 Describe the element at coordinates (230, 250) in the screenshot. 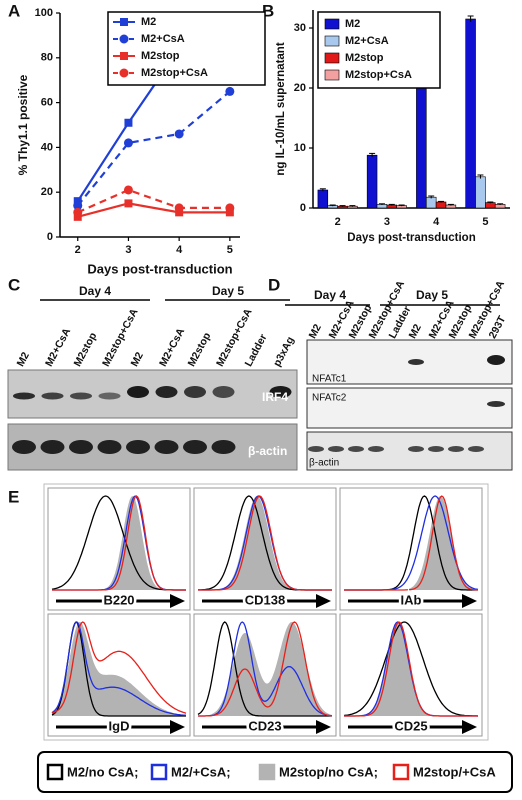

I see `x-tick-label: 5` at that location.